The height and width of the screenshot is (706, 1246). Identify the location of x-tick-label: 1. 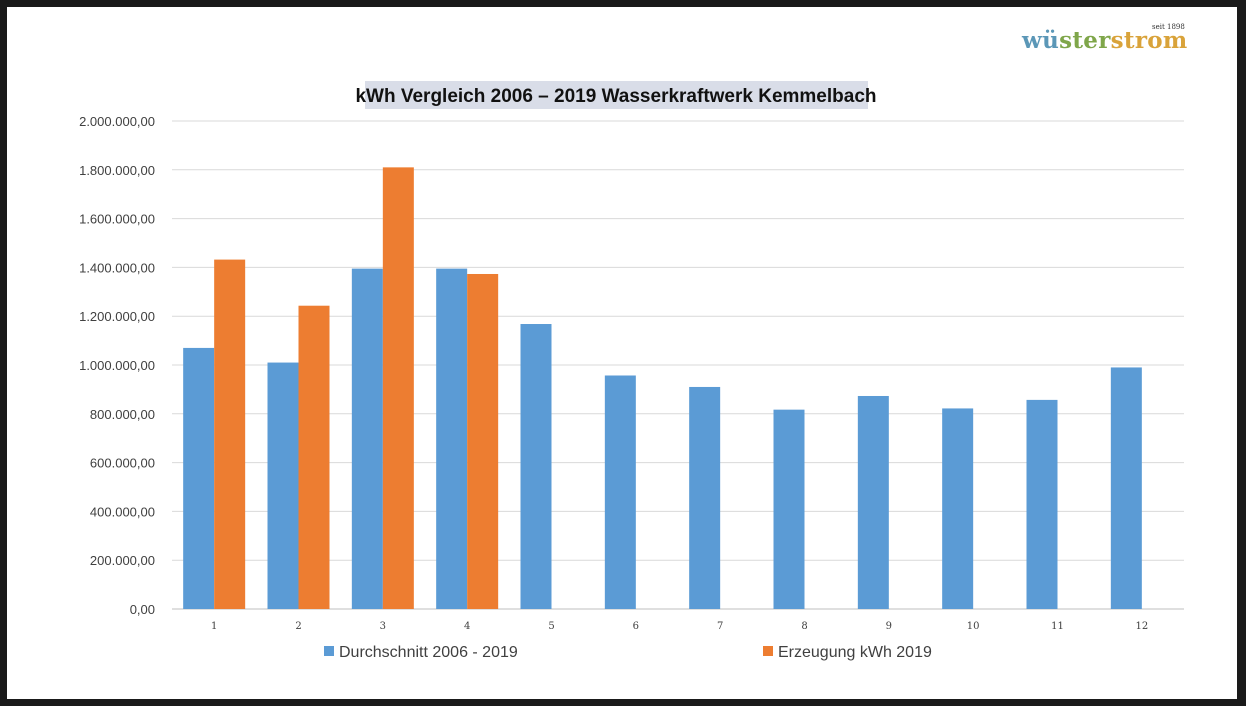
(214, 626).